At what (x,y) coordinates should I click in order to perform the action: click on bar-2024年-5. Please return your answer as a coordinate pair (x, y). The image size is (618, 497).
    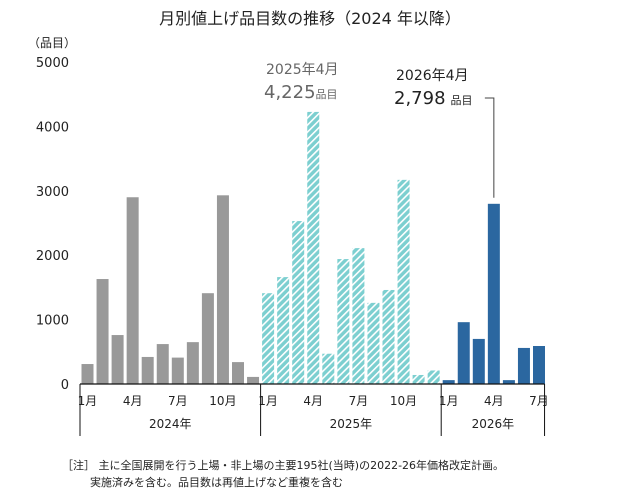
    Looking at the image, I should click on (147, 370).